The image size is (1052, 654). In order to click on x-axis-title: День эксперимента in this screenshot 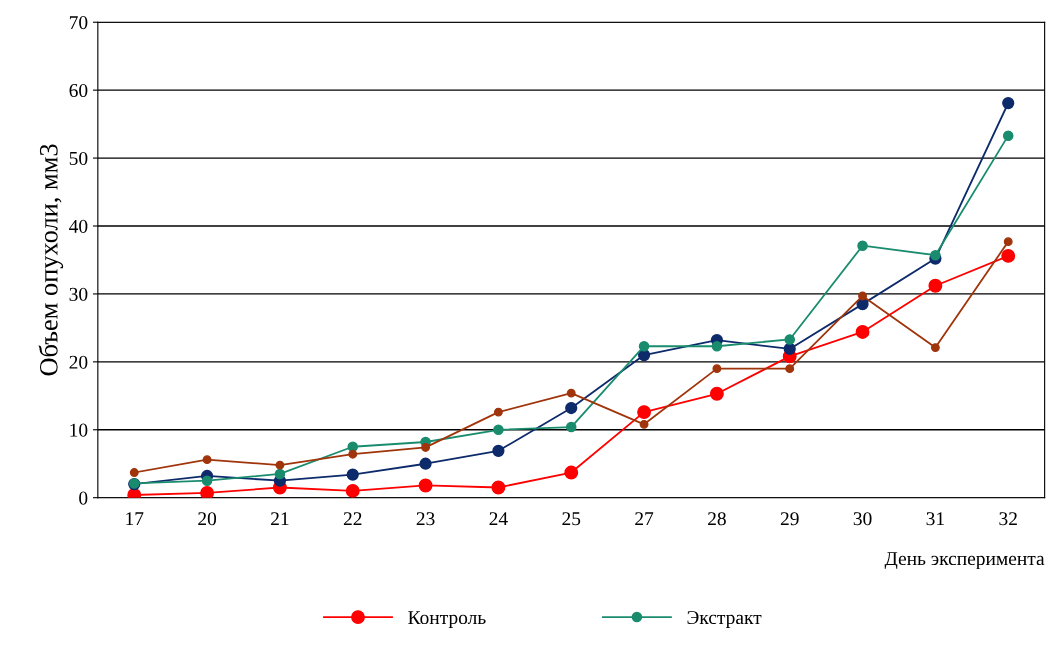, I will do `click(964, 561)`.